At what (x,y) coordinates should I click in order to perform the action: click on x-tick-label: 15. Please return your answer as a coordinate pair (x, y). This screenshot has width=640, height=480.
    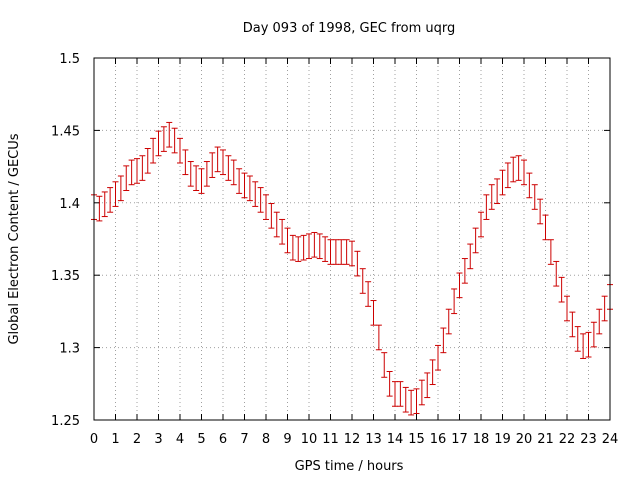
    Looking at the image, I should click on (416, 439).